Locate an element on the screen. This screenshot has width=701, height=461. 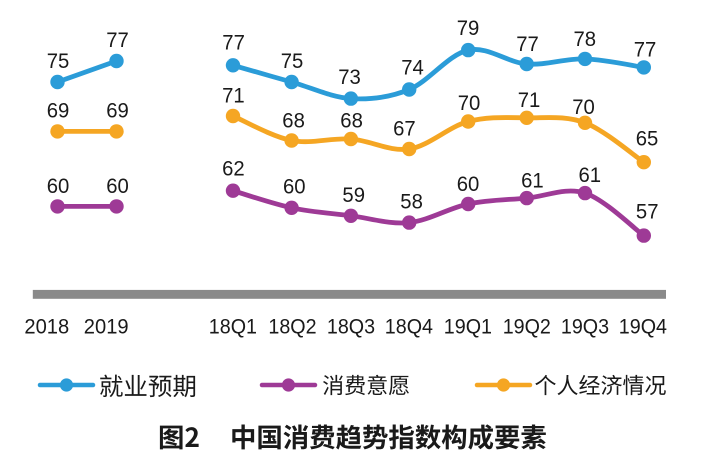
svg-text: 57 is located at coordinates (647, 212).